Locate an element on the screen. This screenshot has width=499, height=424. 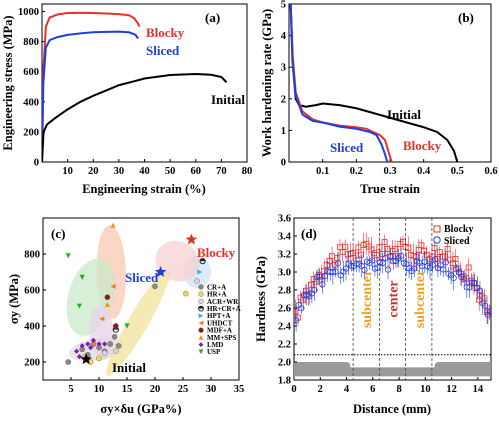
legend-label-usp: USP is located at coordinates (214, 352).